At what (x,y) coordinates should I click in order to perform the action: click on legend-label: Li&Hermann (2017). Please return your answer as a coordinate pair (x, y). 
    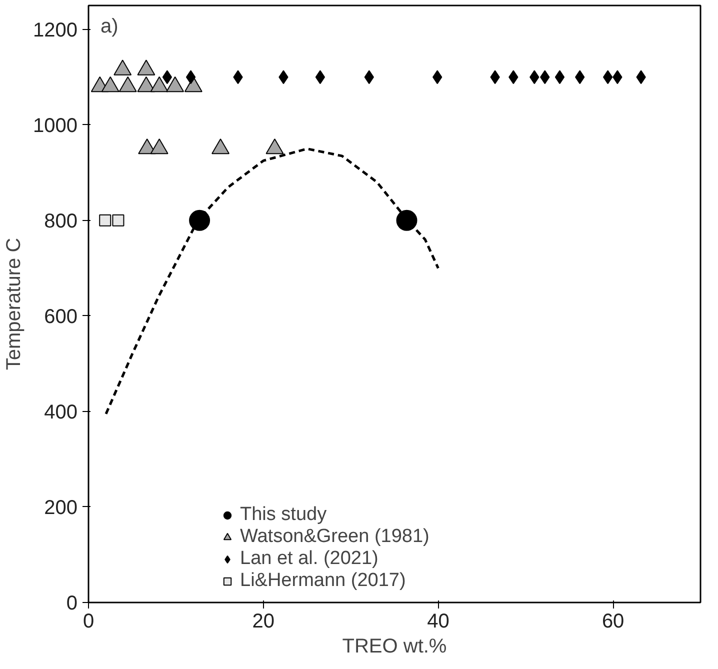
    Looking at the image, I should click on (323, 581).